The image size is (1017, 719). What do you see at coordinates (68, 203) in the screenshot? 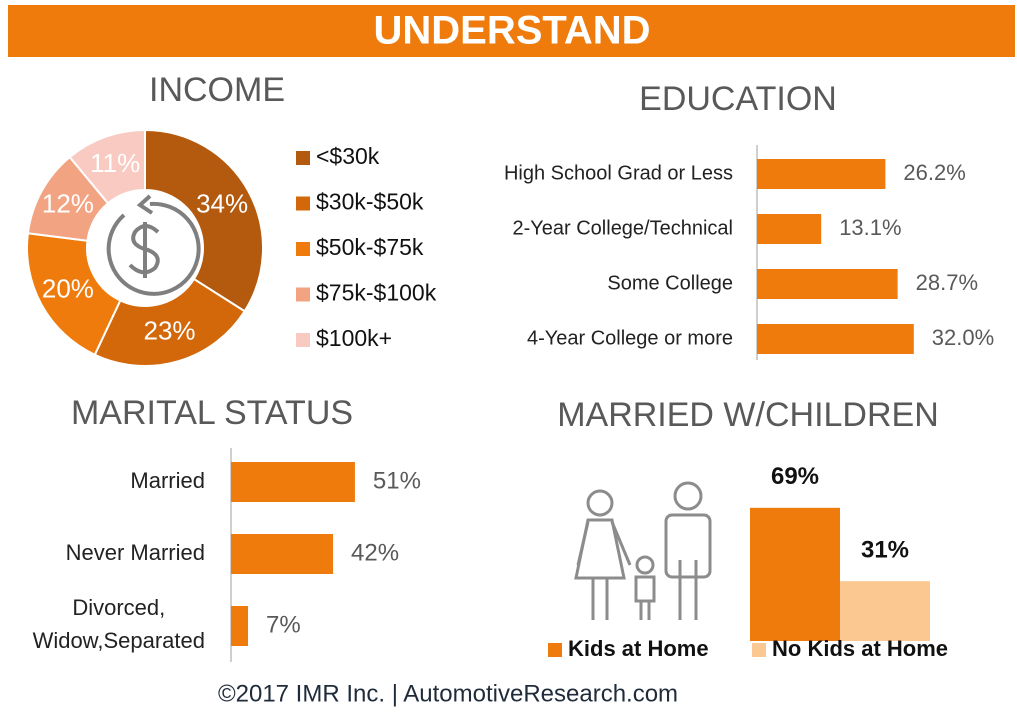
I see `value-label: 12%` at bounding box center [68, 203].